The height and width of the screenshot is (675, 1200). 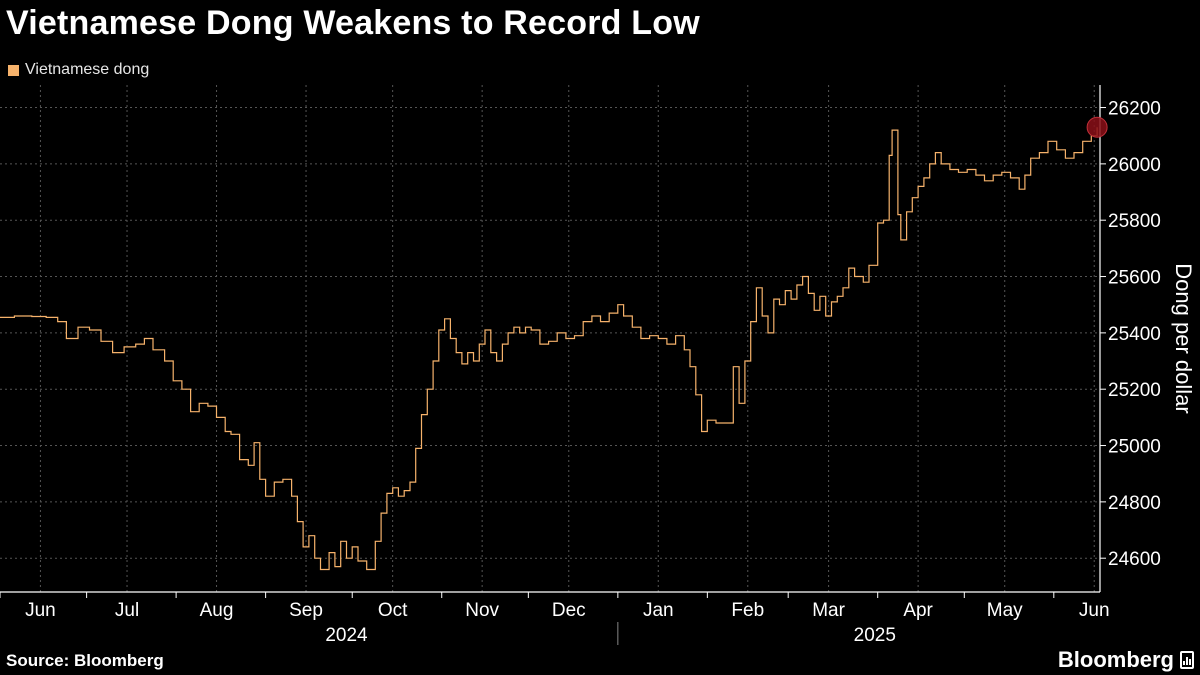 What do you see at coordinates (1183, 338) in the screenshot?
I see `y-axis-label: Dong per dollar` at bounding box center [1183, 338].